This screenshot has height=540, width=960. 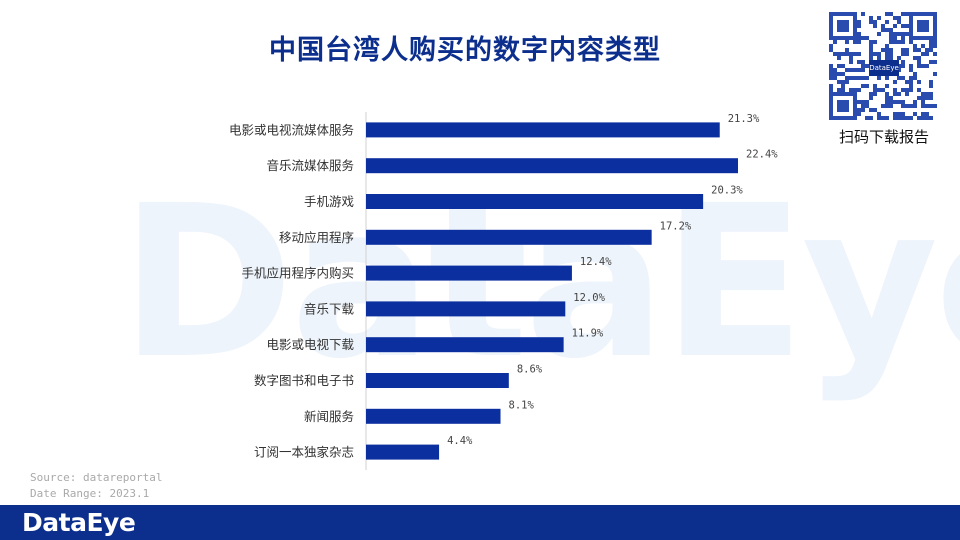 I want to click on category-label: 音乐下载, so click(x=329, y=308).